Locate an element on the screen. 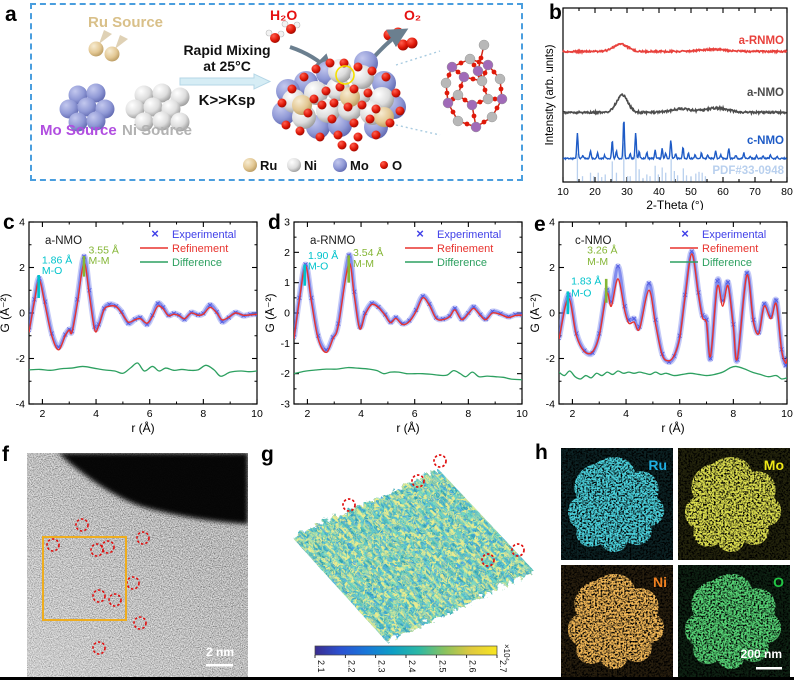  legend-ru-label: Ru is located at coordinates (268, 165).